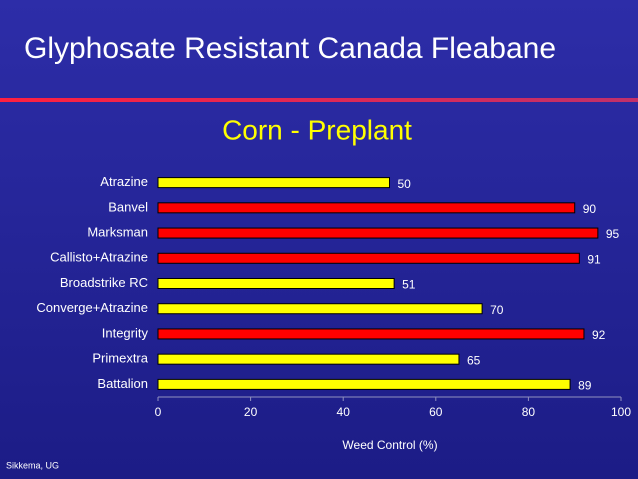  What do you see at coordinates (319, 100) in the screenshot?
I see `title-rule` at bounding box center [319, 100].